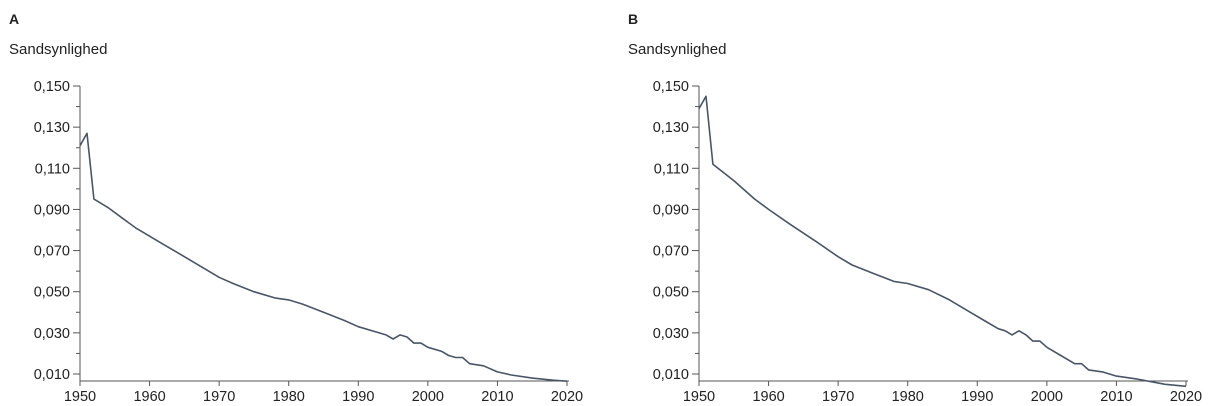 This screenshot has width=1217, height=406. Describe the element at coordinates (633, 19) in the screenshot. I see `panel-letter: B` at that location.